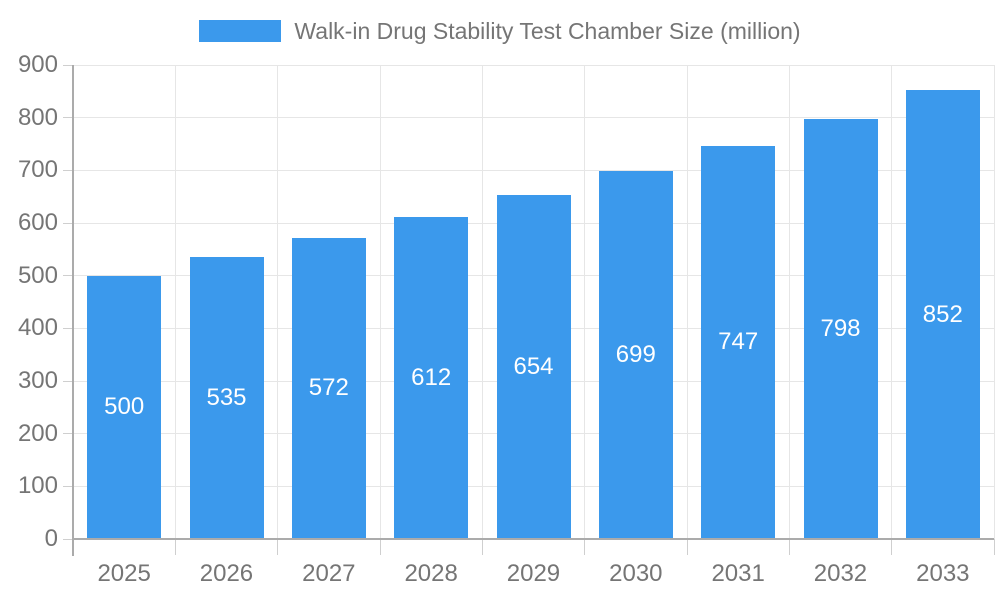  I want to click on bar-value-label: 500, so click(124, 407).